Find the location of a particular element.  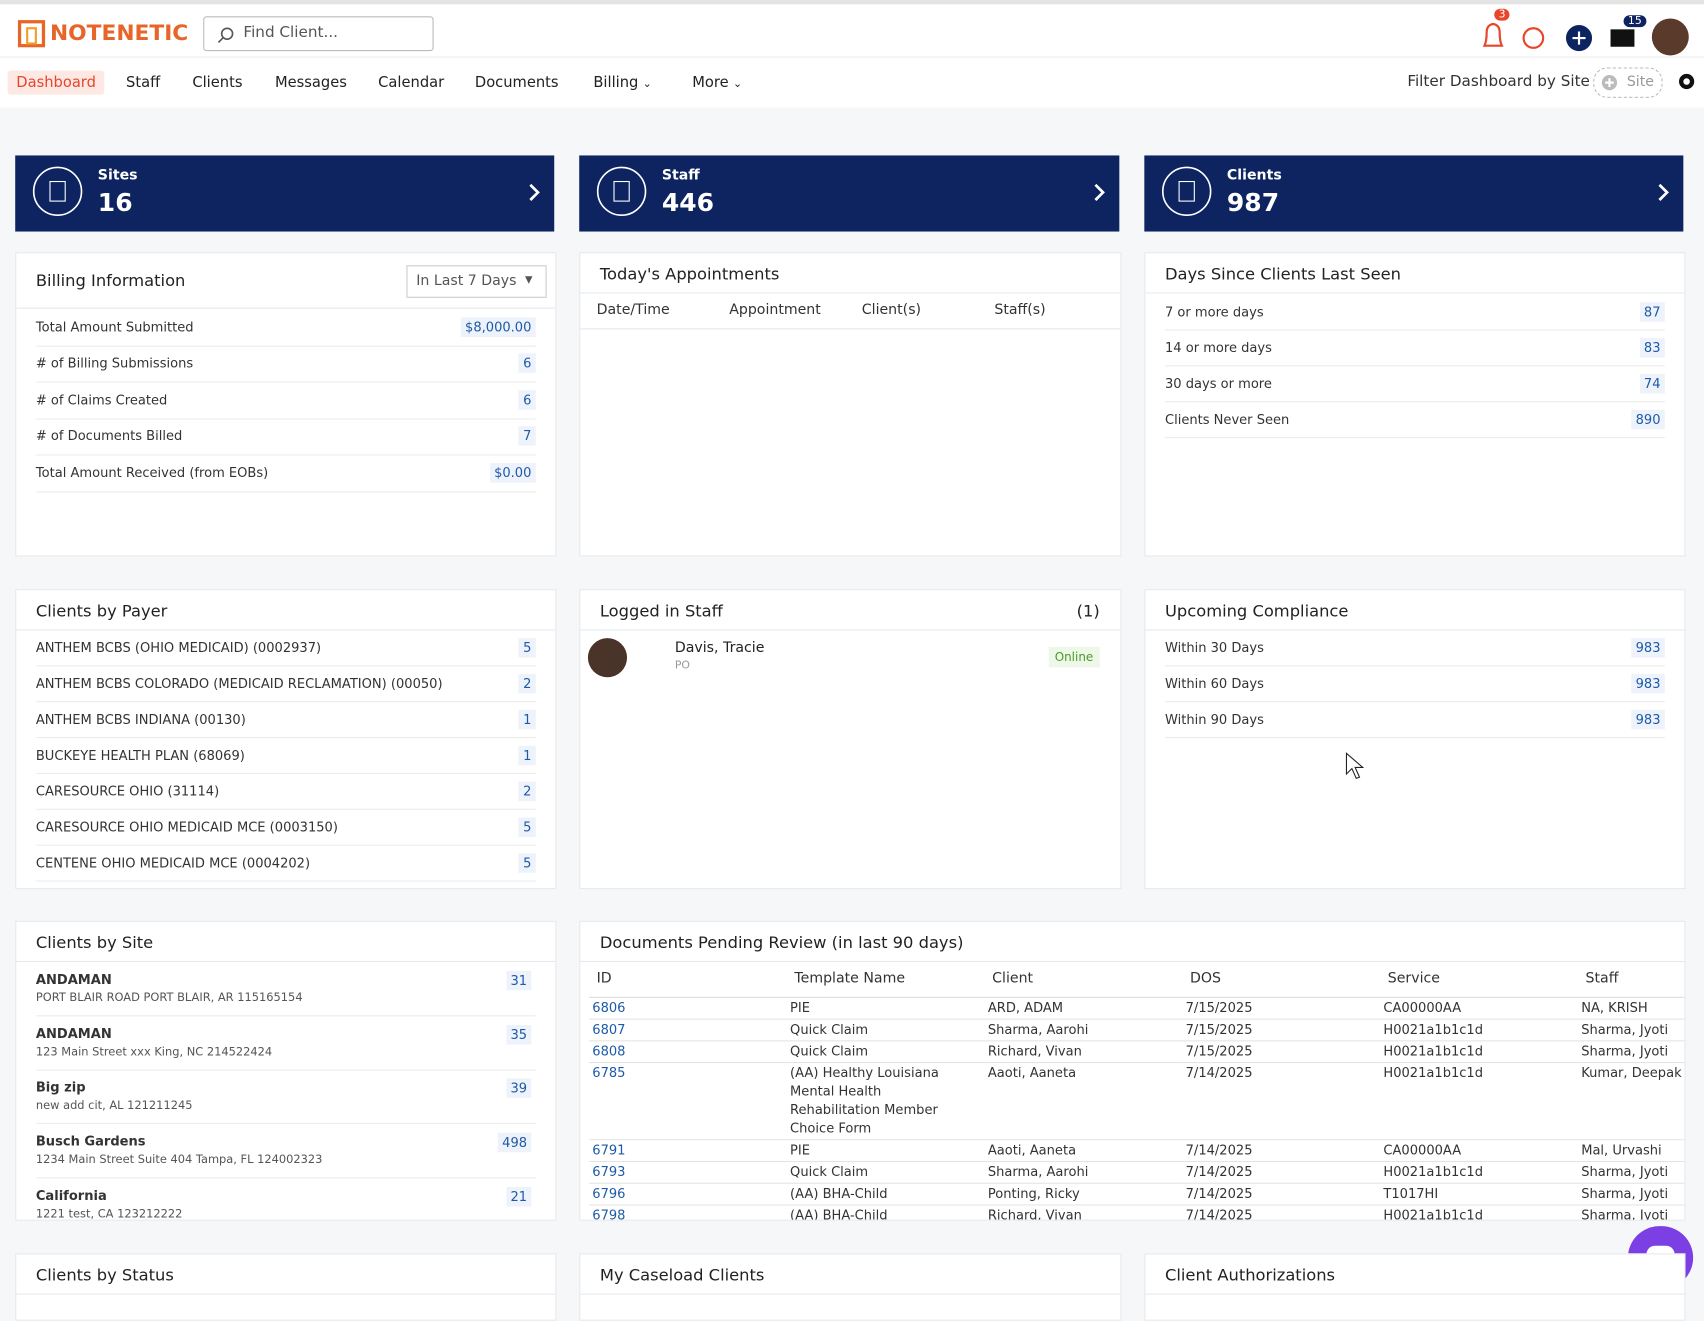

document-id-link: 6798 is located at coordinates (688, 1212).